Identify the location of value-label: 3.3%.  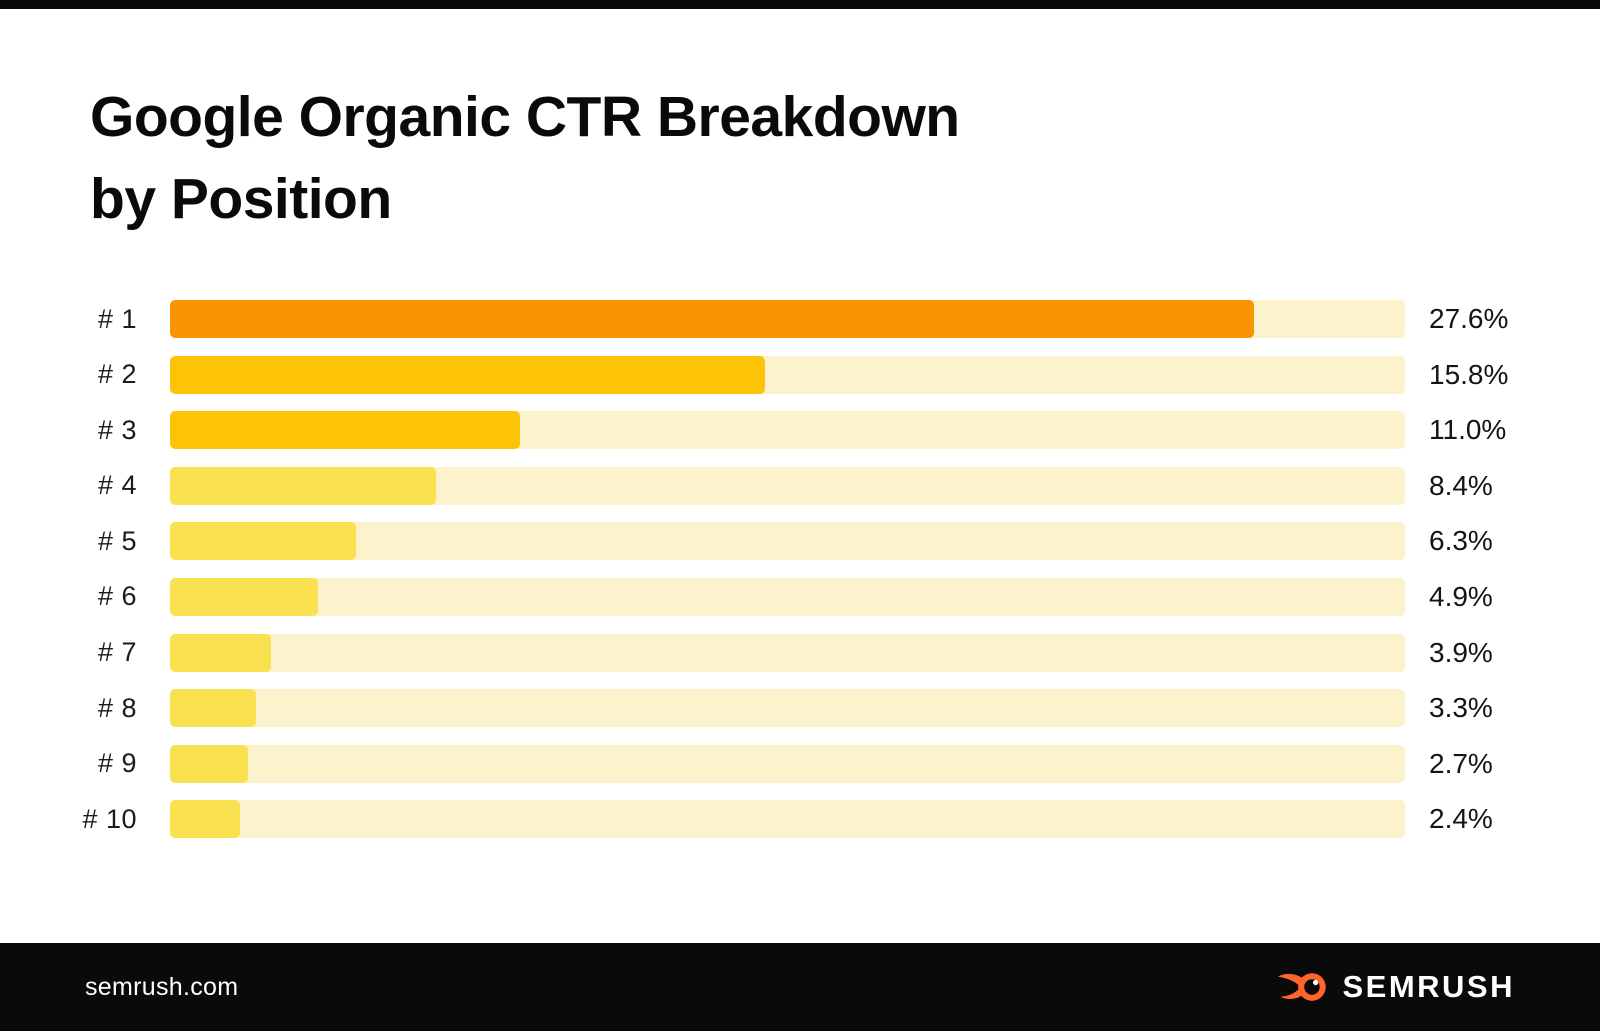
(1461, 708).